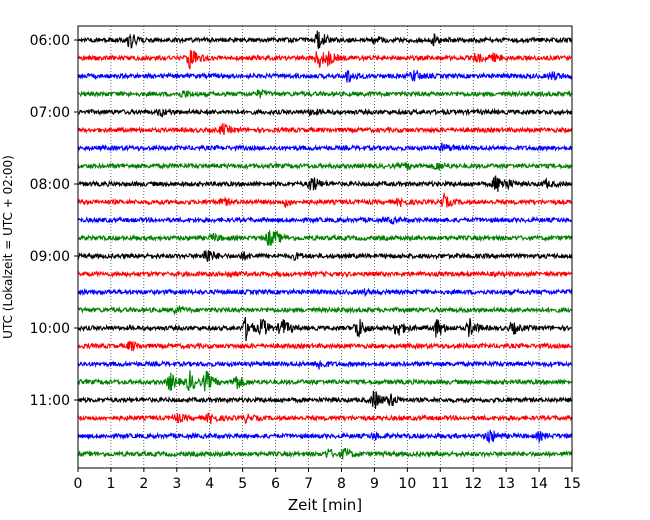  I want to click on x-tick-label: 7, so click(308, 484).